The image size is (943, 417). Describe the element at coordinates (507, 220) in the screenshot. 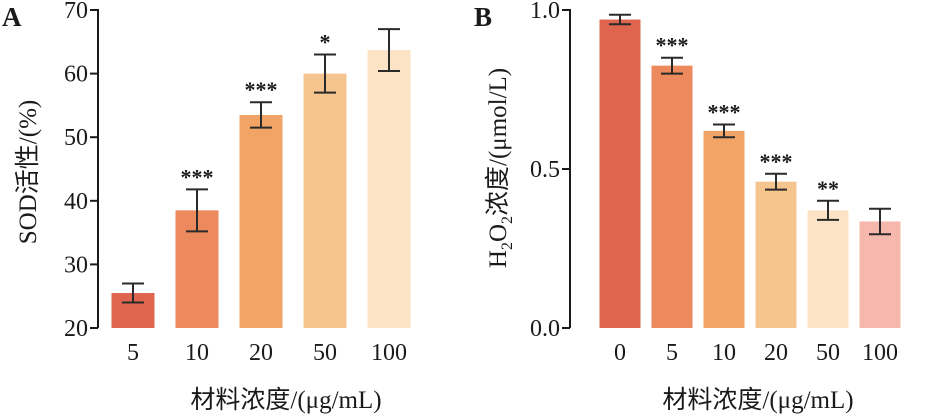

I see `y-label-sub-2: 2` at that location.